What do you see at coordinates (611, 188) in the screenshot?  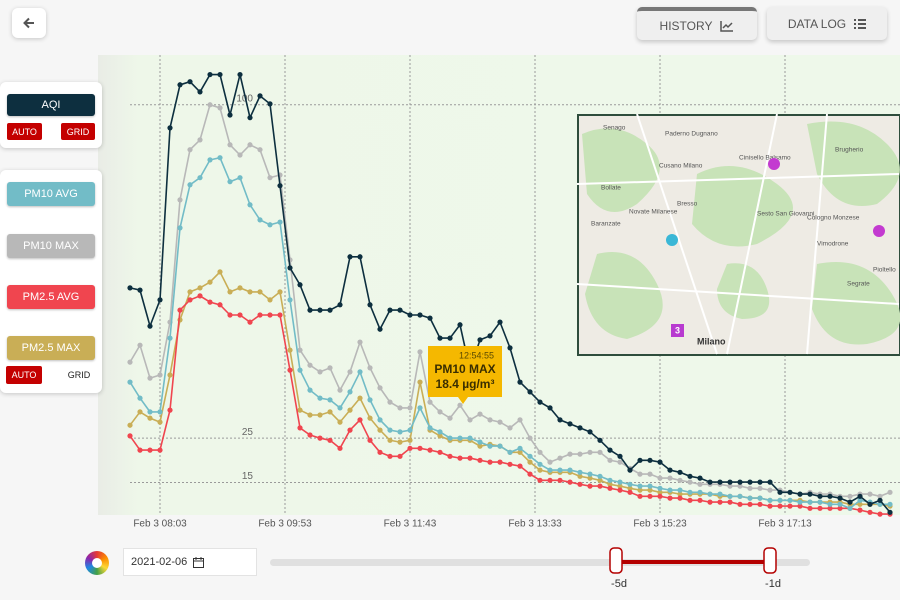 I see `map-label: Bollate` at bounding box center [611, 188].